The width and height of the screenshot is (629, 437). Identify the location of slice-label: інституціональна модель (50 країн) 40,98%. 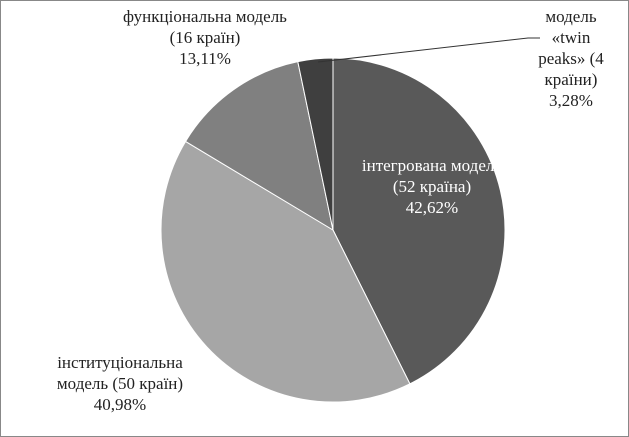
(120, 383).